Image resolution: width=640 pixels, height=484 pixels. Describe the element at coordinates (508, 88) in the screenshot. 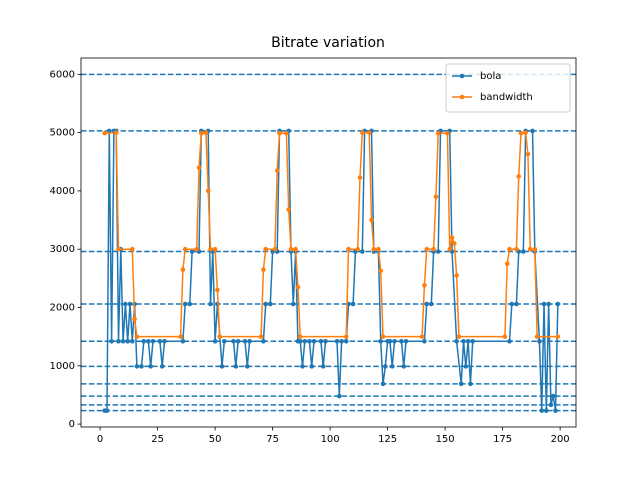

I see `legend-box` at that location.